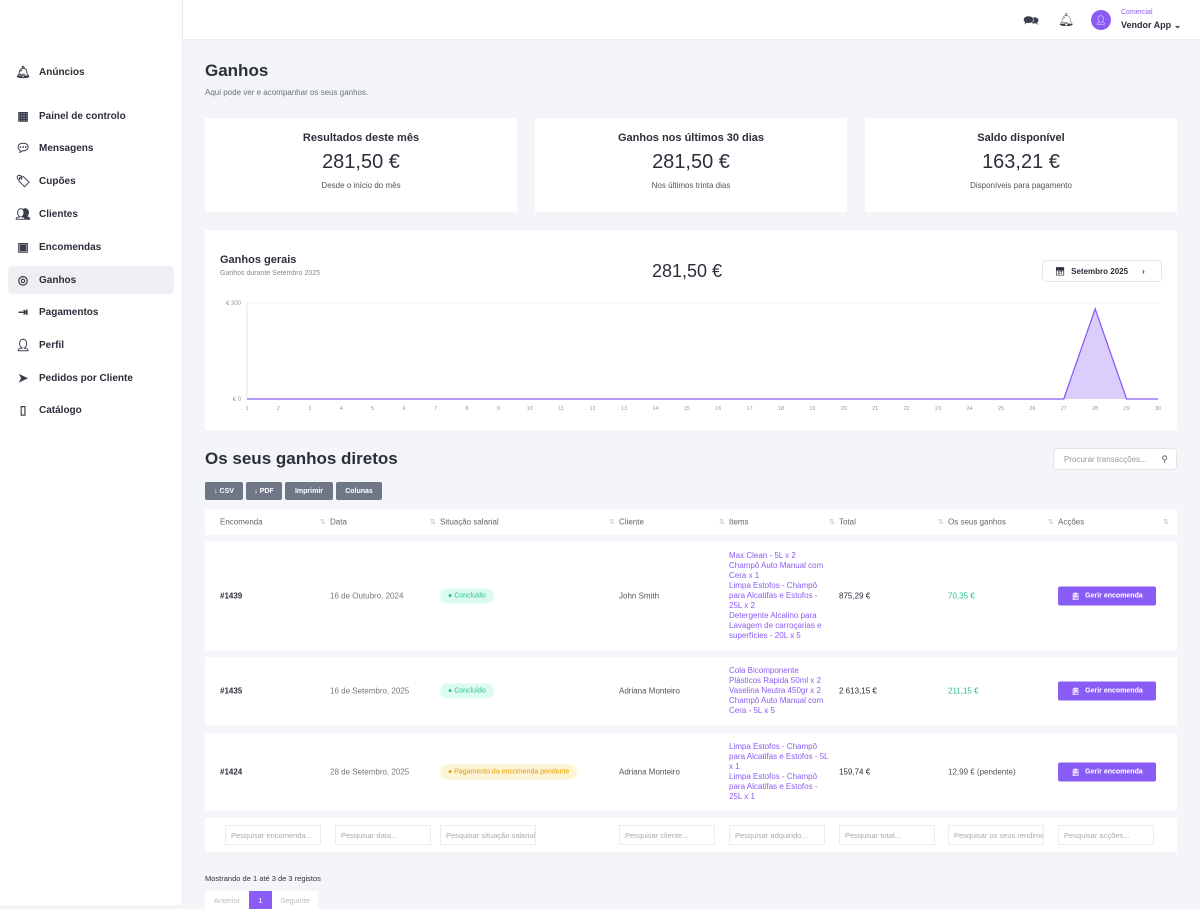 The height and width of the screenshot is (909, 1200). Describe the element at coordinates (91, 378) in the screenshot. I see `sidebar-item-pedidos-por-cliente: ➤Pedidos por Cliente` at that location.